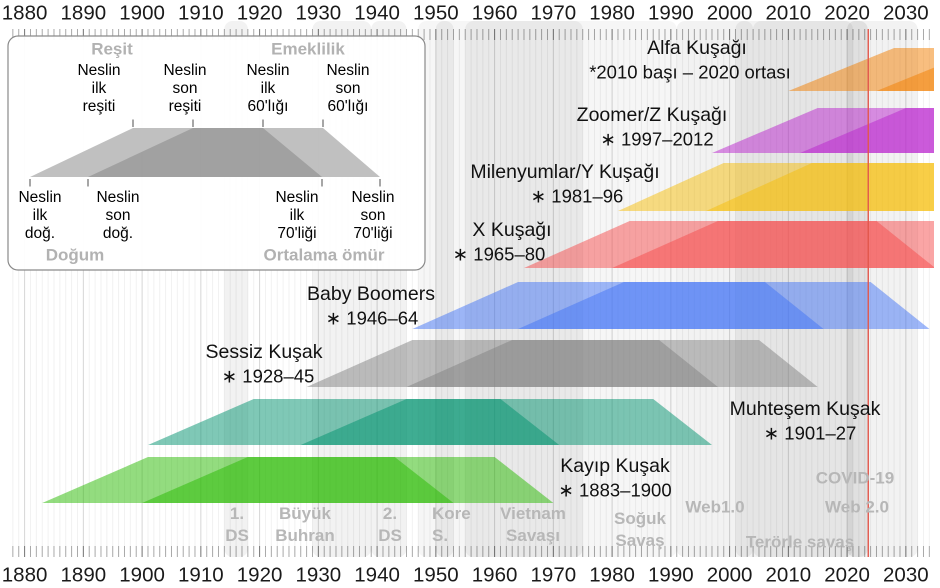  What do you see at coordinates (861, 69) in the screenshot?
I see `generation-shape-alfa-first` at bounding box center [861, 69].